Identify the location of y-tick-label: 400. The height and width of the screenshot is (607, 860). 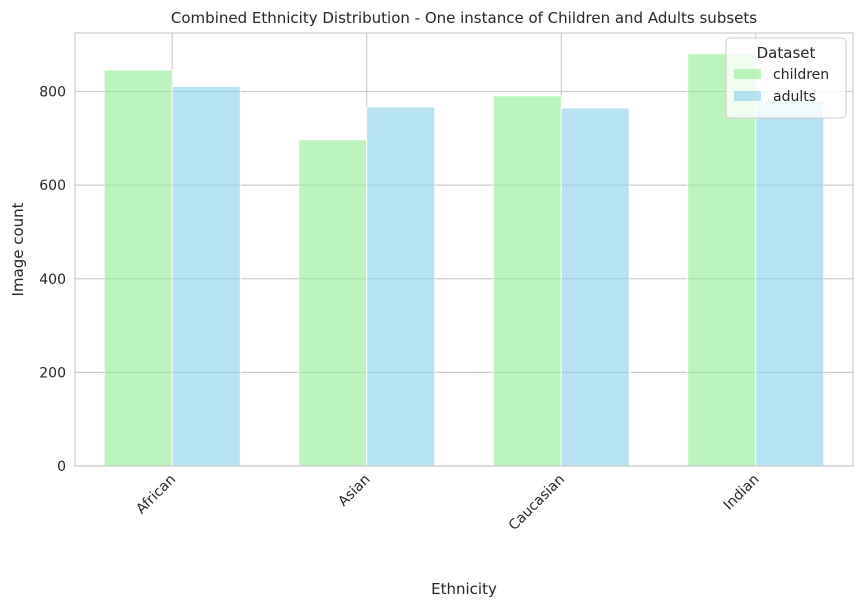
(52, 280).